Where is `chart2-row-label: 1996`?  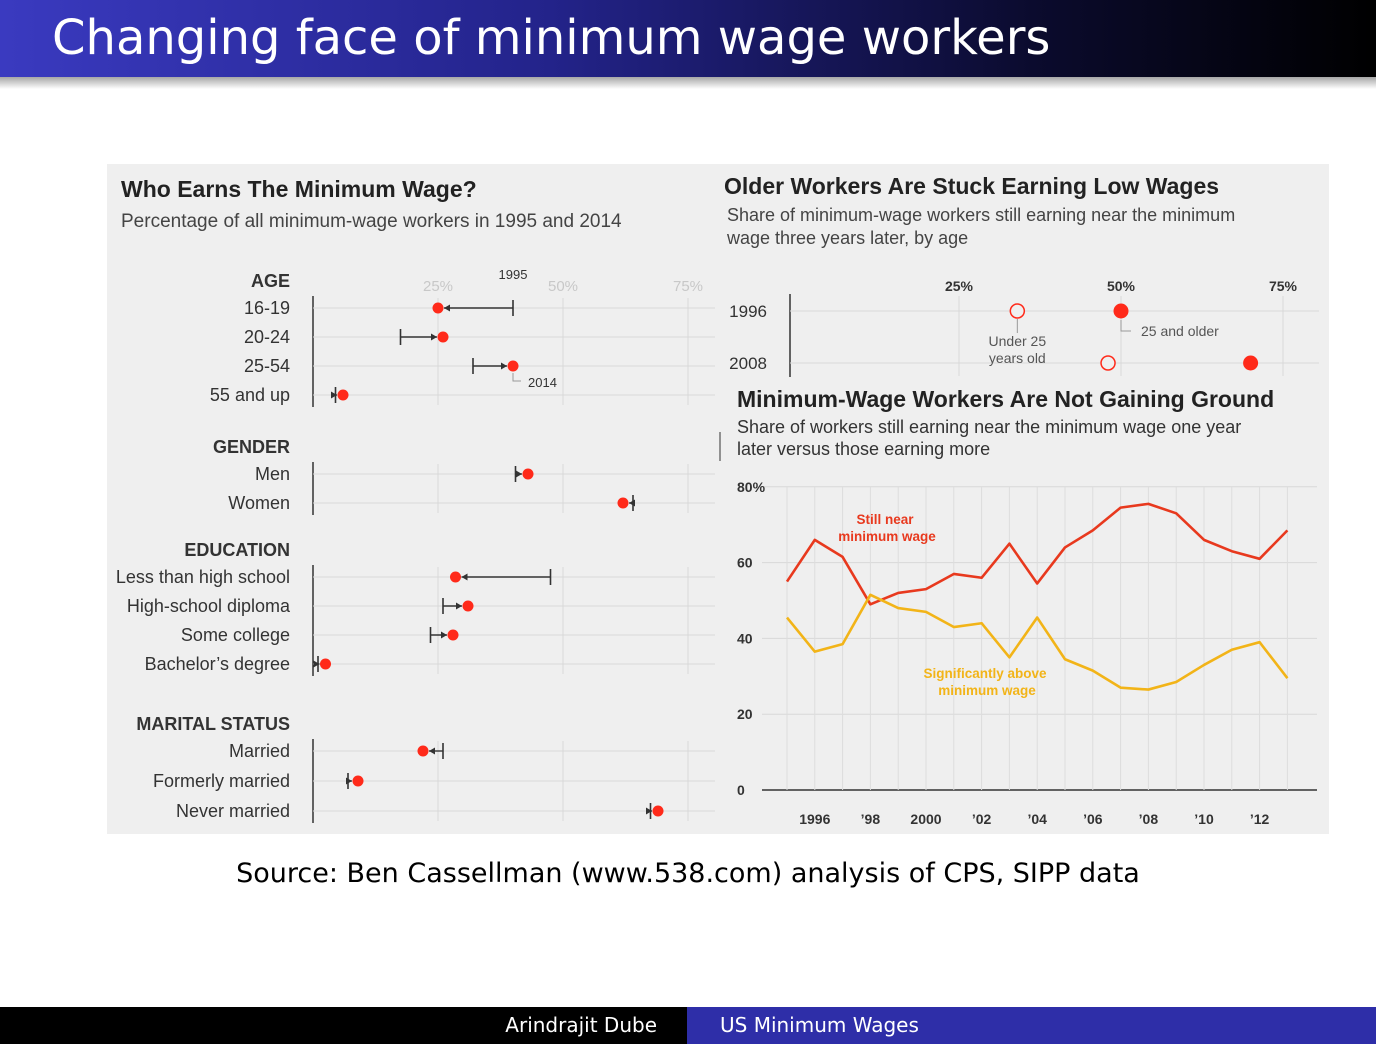 chart2-row-label: 1996 is located at coordinates (748, 311).